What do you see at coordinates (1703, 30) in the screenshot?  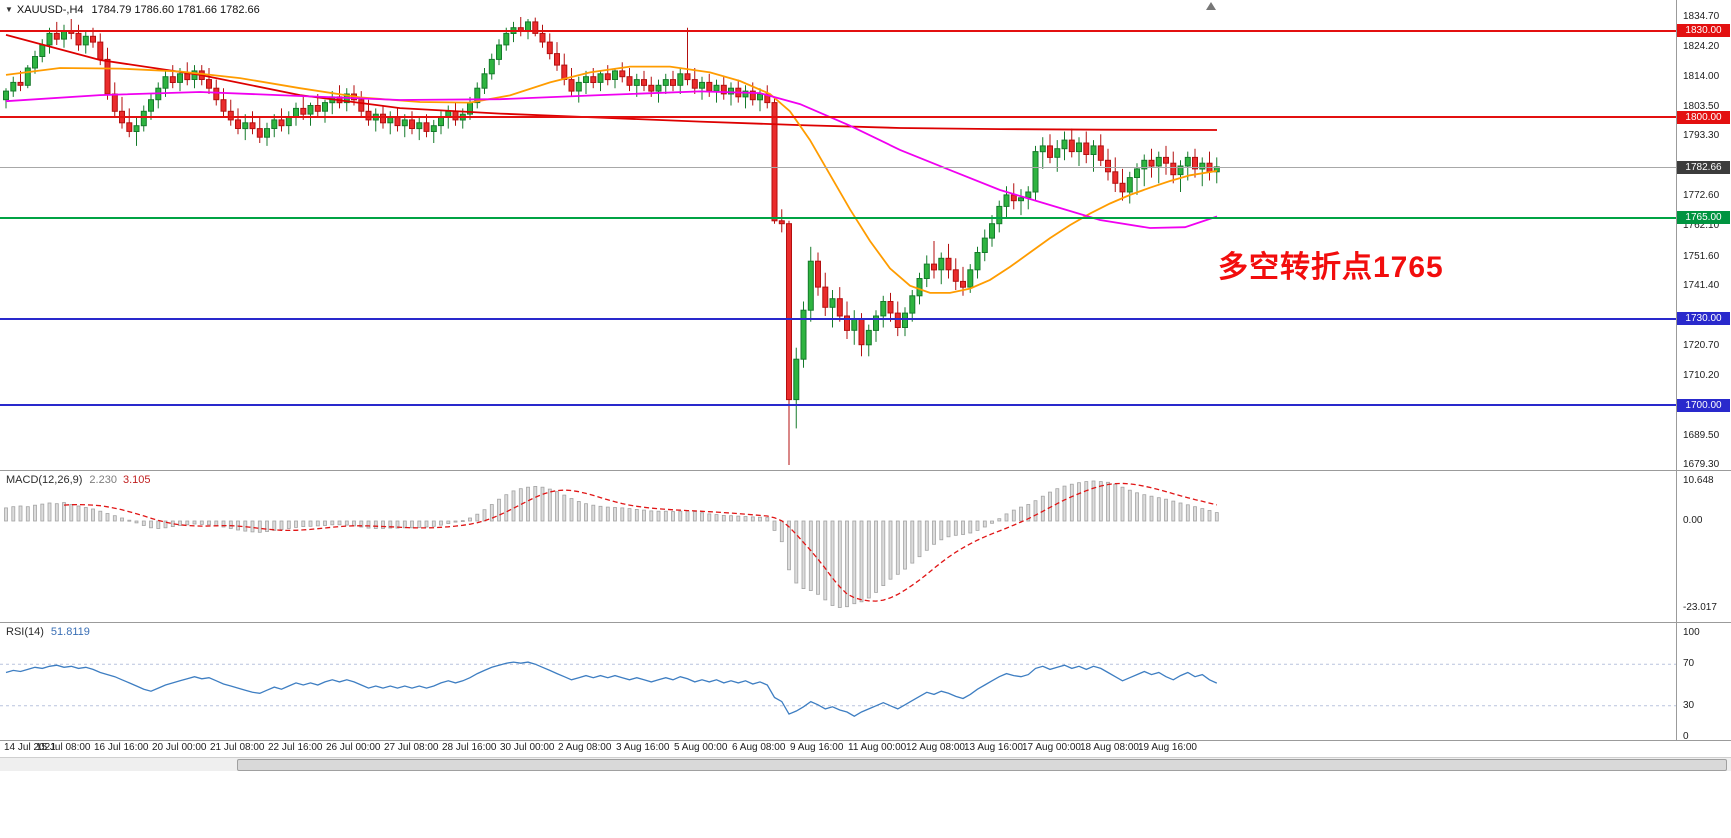 I see `price-badge: 1830.00` at bounding box center [1703, 30].